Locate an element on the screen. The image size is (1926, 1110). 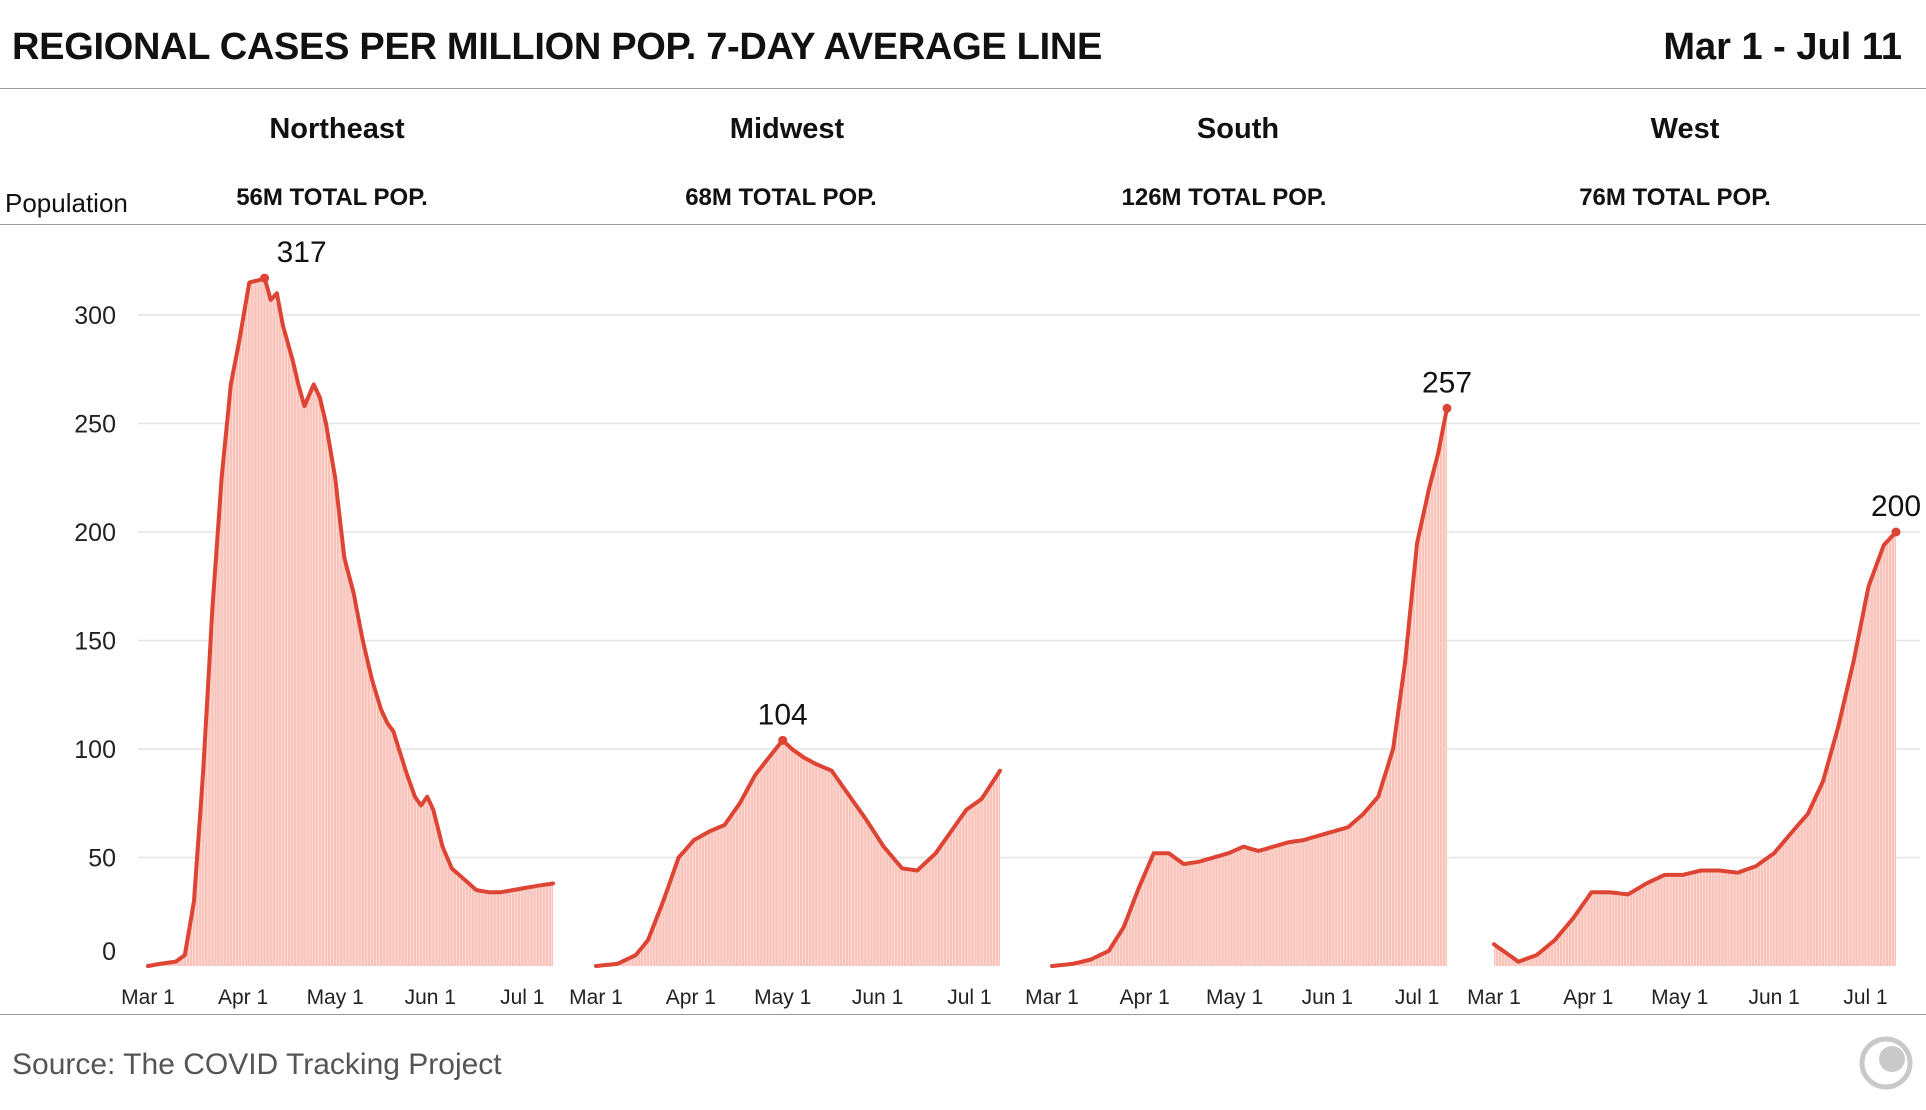
area-south is located at coordinates (1249, 687).